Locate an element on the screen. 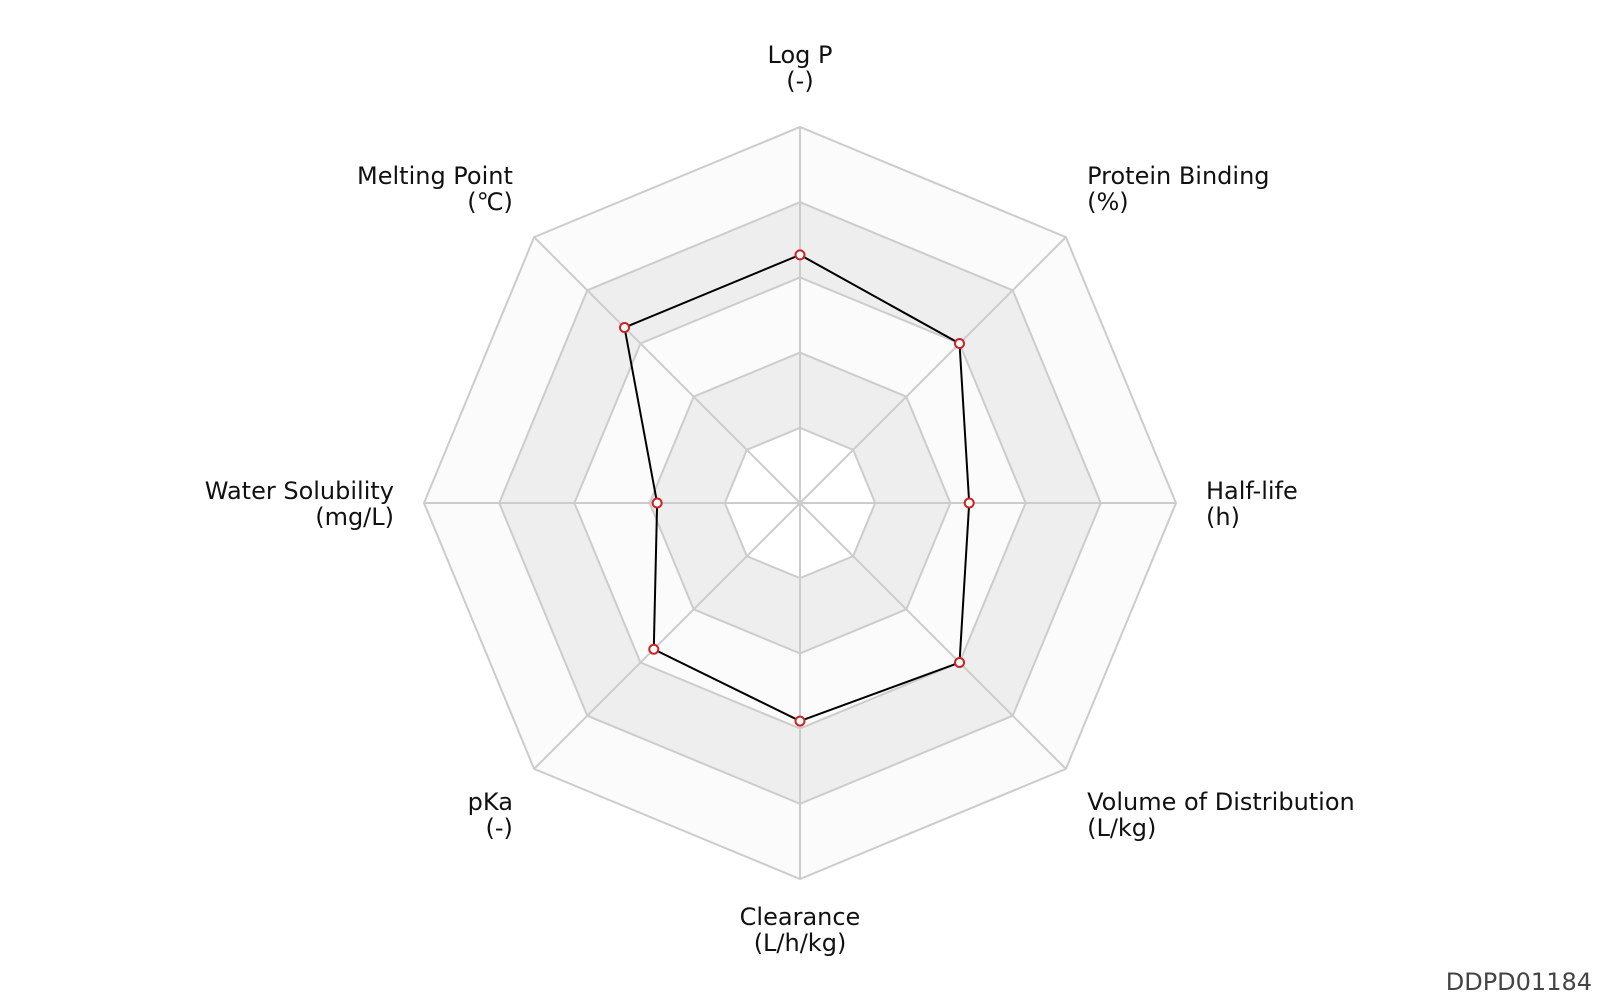 The height and width of the screenshot is (1000, 1600). axis-unit: (h) is located at coordinates (1223, 517).